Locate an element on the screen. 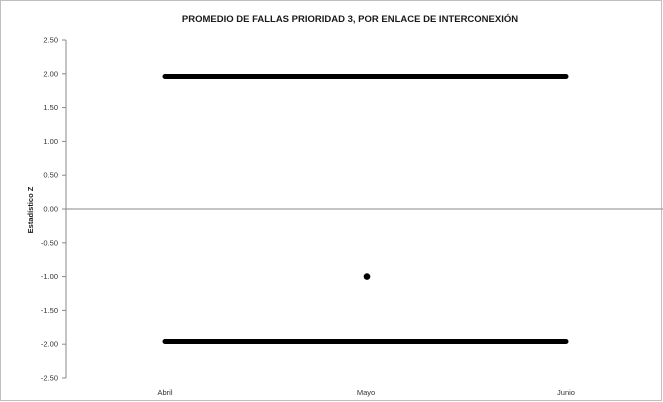  data-point-mayo is located at coordinates (367, 276).